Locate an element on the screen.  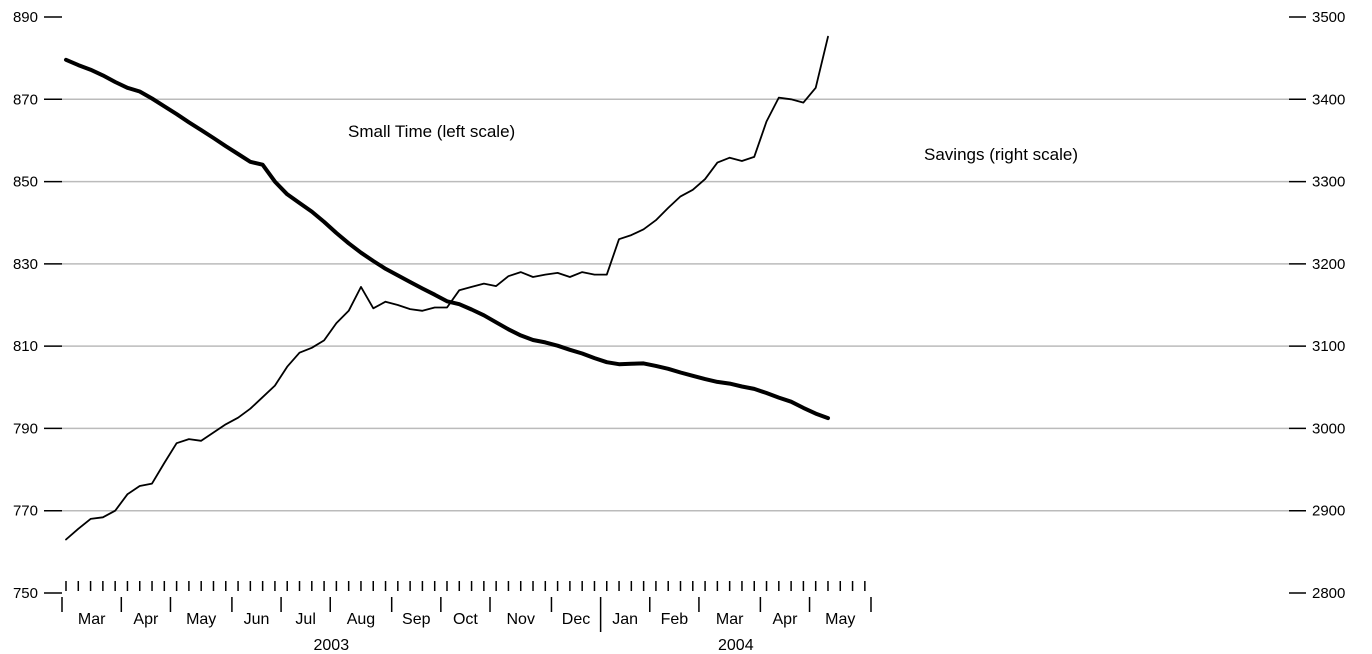
right-tick-label: 3400 is located at coordinates (1328, 99).